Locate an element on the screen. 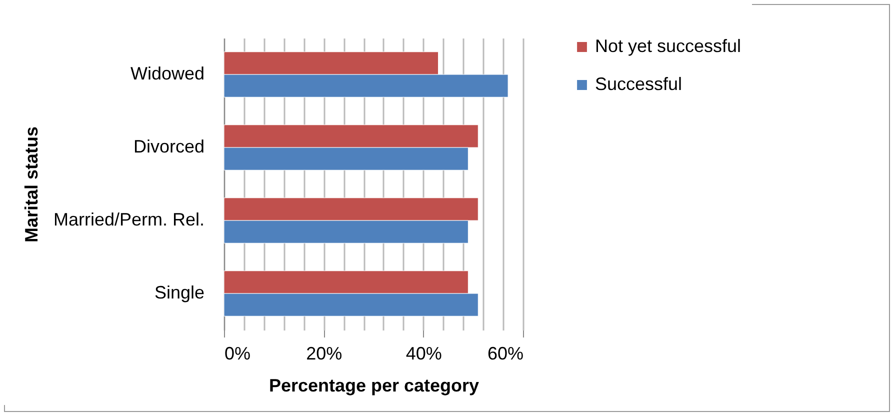  y-tick-label: Widowed is located at coordinates (167, 74).